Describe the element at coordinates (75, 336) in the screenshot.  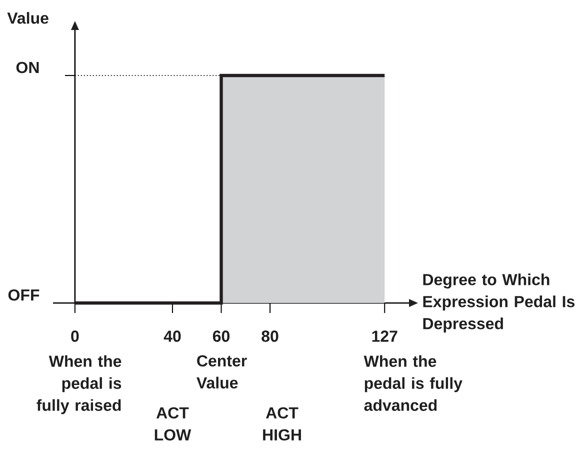
I see `x-tick-label: 0` at that location.